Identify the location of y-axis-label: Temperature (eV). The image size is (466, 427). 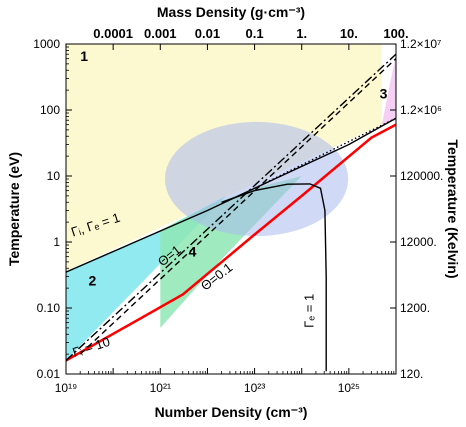
(14, 209).